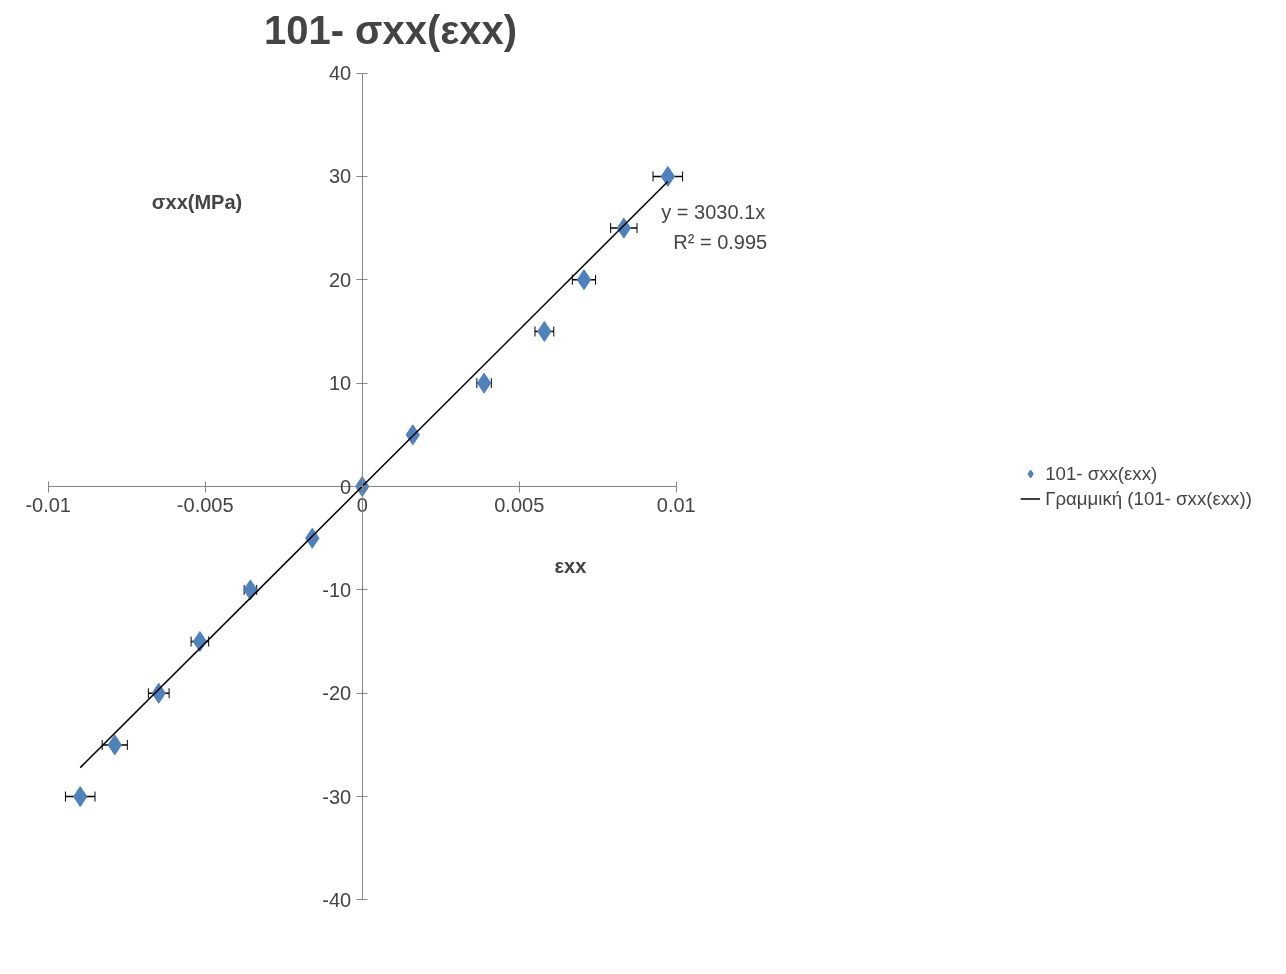 The height and width of the screenshot is (974, 1286). Describe the element at coordinates (713, 212) in the screenshot. I see `annotation: y = 3030.1x` at that location.